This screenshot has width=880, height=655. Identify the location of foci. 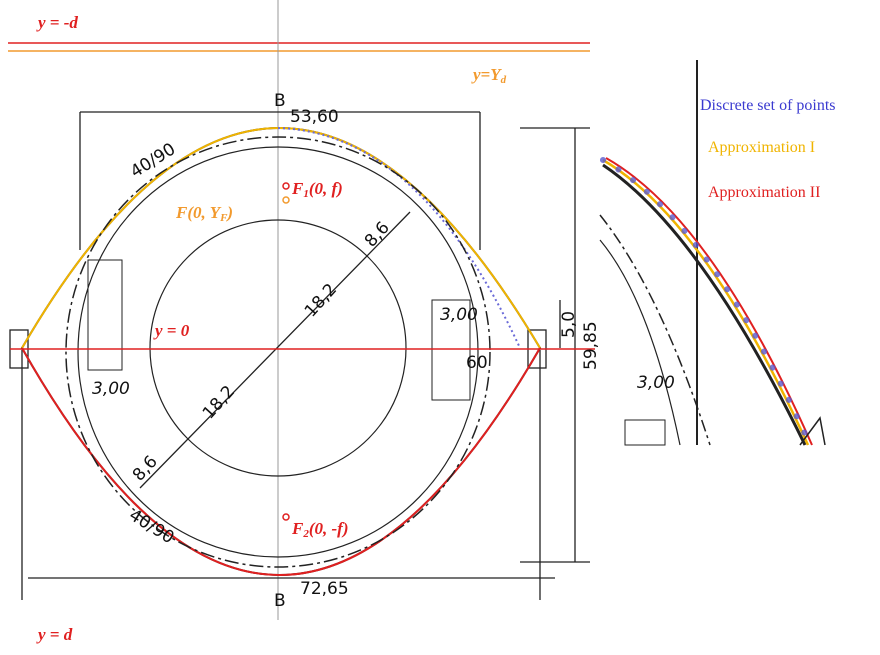
(286, 351).